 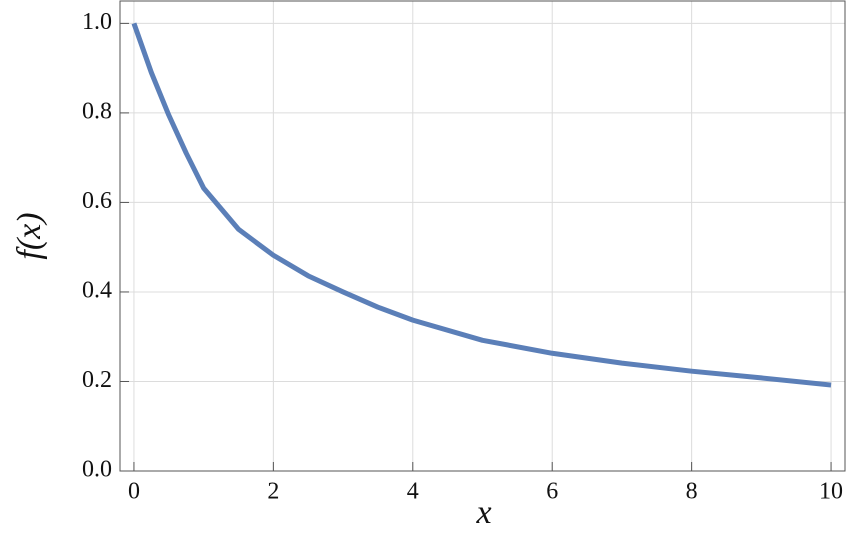 What do you see at coordinates (97, 470) in the screenshot?
I see `y-tick-label: 0.0` at bounding box center [97, 470].